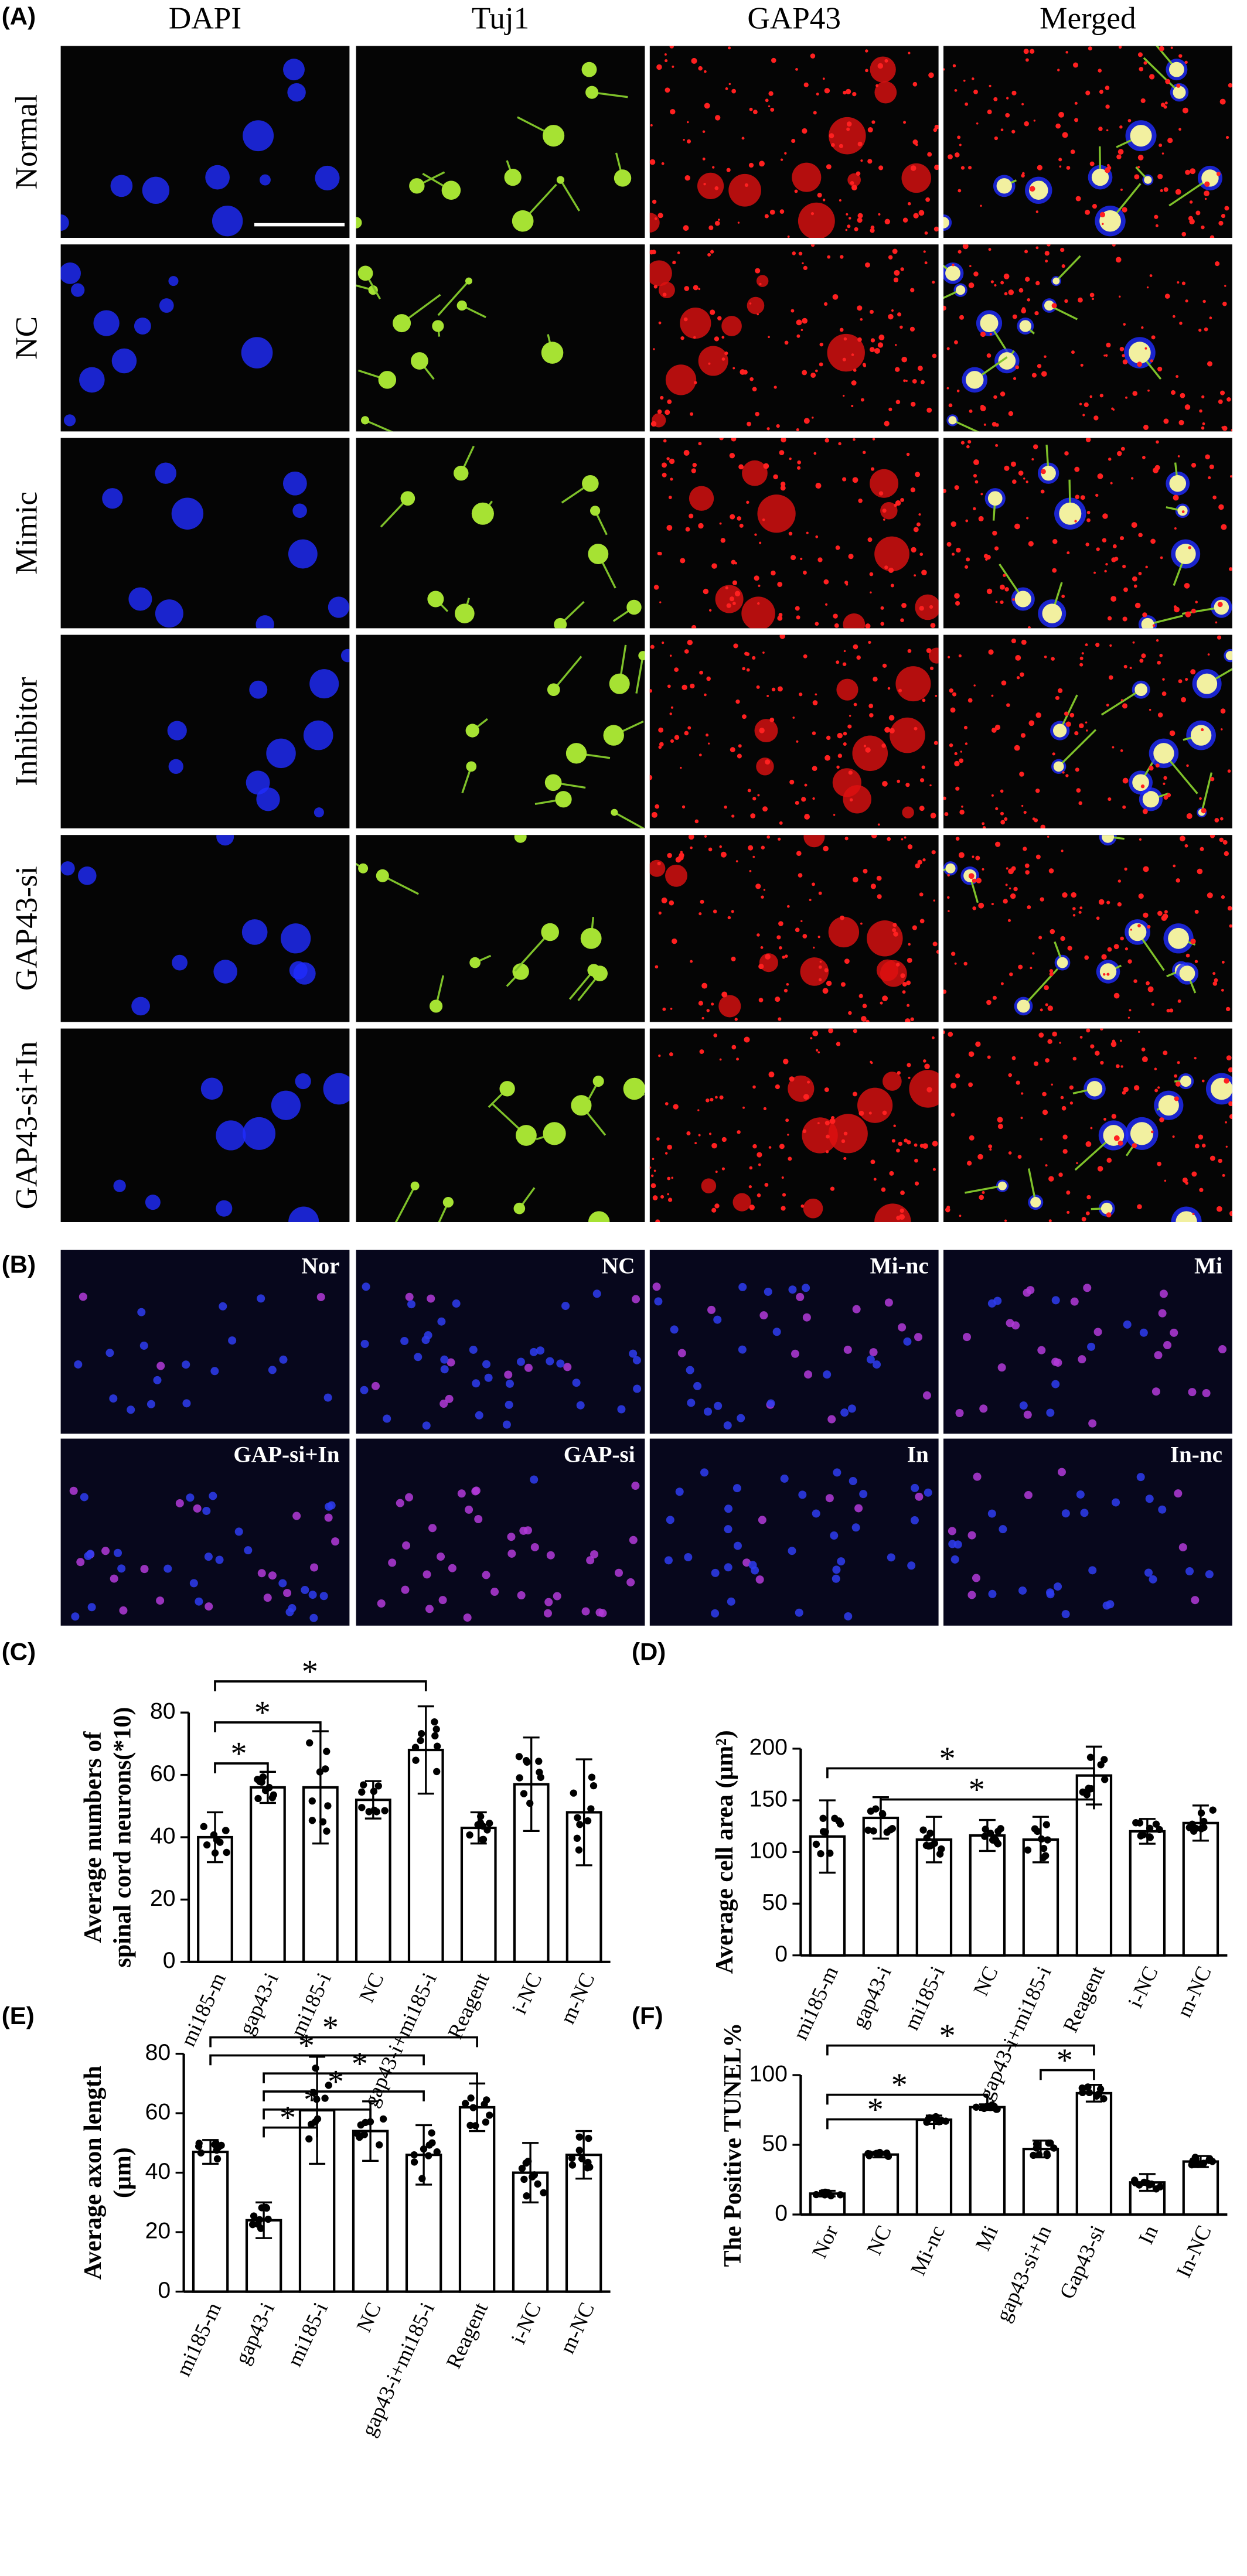  Describe the element at coordinates (320, 1685) in the screenshot. I see `significance-bracket` at that location.